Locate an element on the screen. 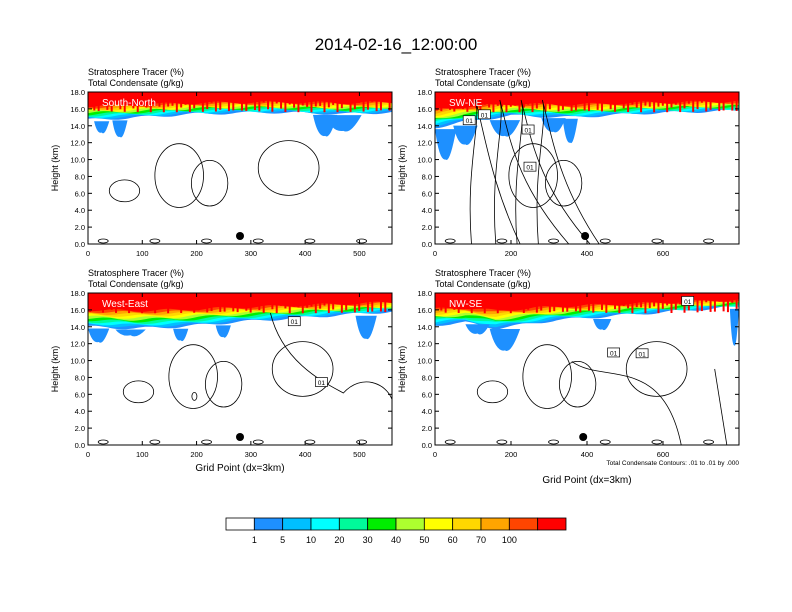  contour-label: 01 is located at coordinates (322, 383).